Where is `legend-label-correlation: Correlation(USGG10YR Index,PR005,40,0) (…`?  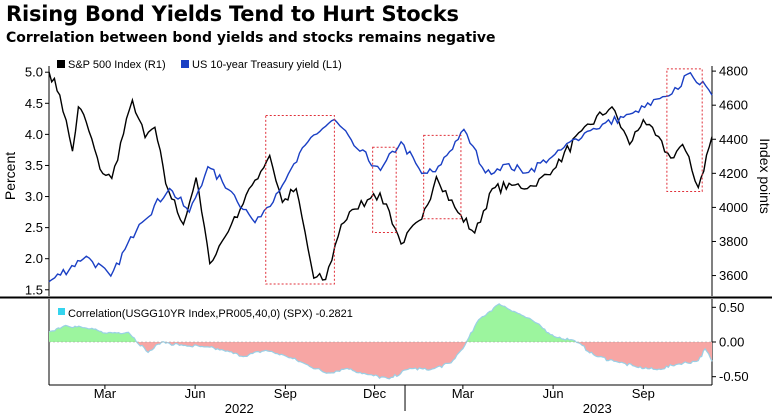 legend-label-correlation: Correlation(USGG10YR Index,PR005,40,0) (… is located at coordinates (210, 314).